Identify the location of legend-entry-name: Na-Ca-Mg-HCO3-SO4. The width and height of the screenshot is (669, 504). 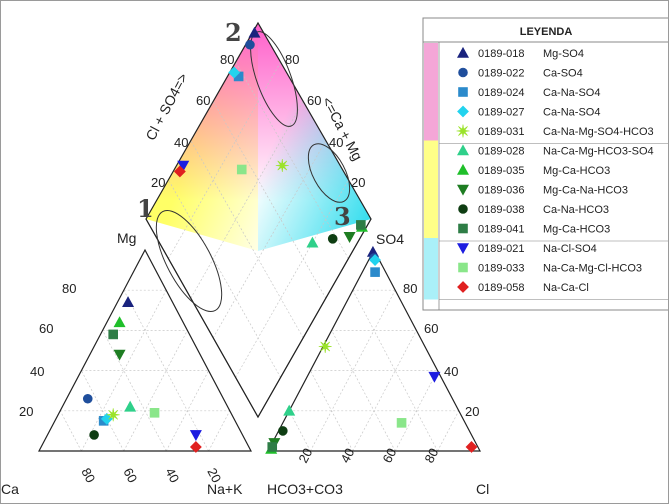
(598, 152).